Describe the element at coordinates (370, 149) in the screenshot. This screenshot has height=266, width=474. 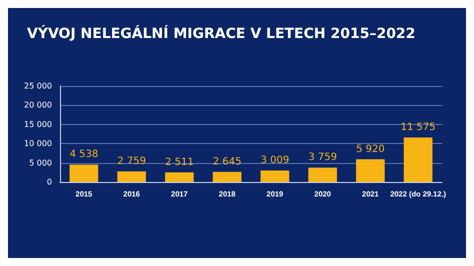
I see `data-label: 5 920` at that location.